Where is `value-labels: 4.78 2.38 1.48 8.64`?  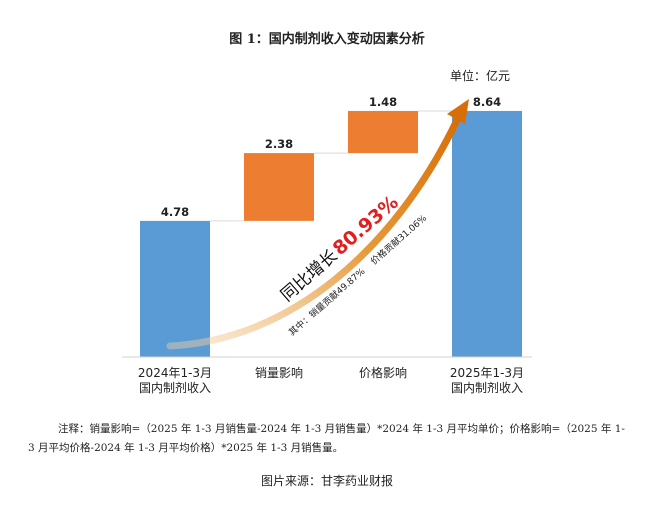 value-labels: 4.78 2.38 1.48 8.64 is located at coordinates (331, 157).